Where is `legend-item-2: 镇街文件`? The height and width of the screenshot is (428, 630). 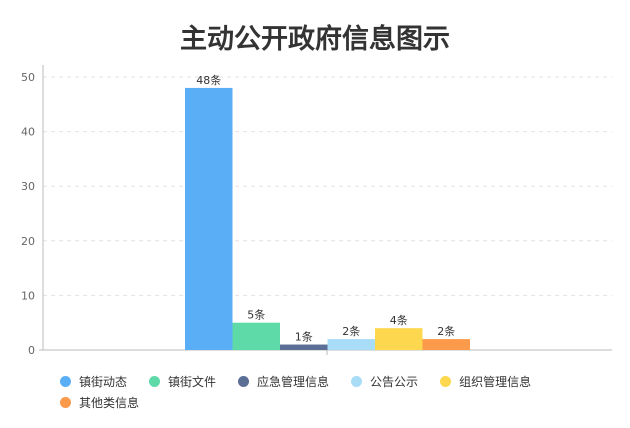
legend-item-2: 镇街文件 is located at coordinates (182, 381).